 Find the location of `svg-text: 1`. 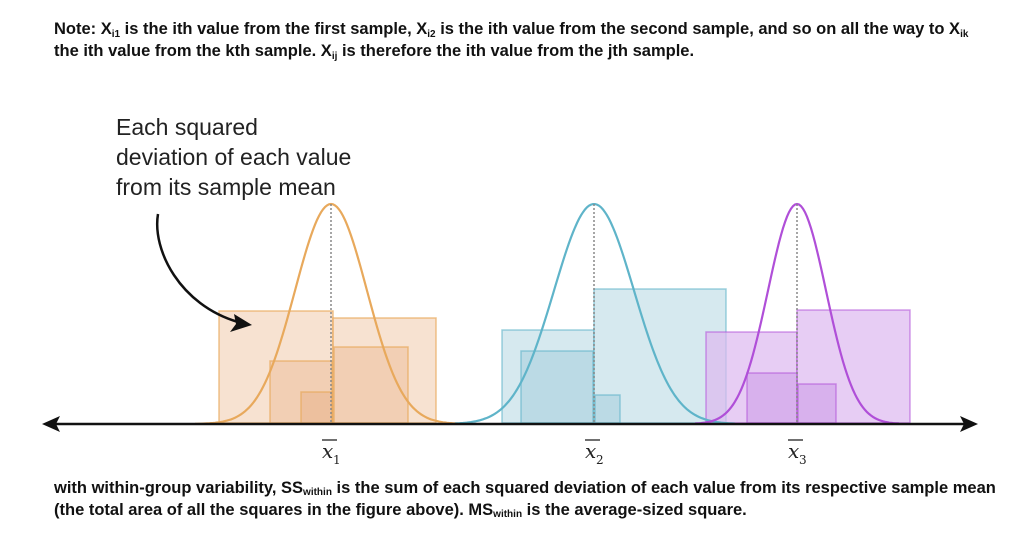

svg-text: 1 is located at coordinates (337, 460).